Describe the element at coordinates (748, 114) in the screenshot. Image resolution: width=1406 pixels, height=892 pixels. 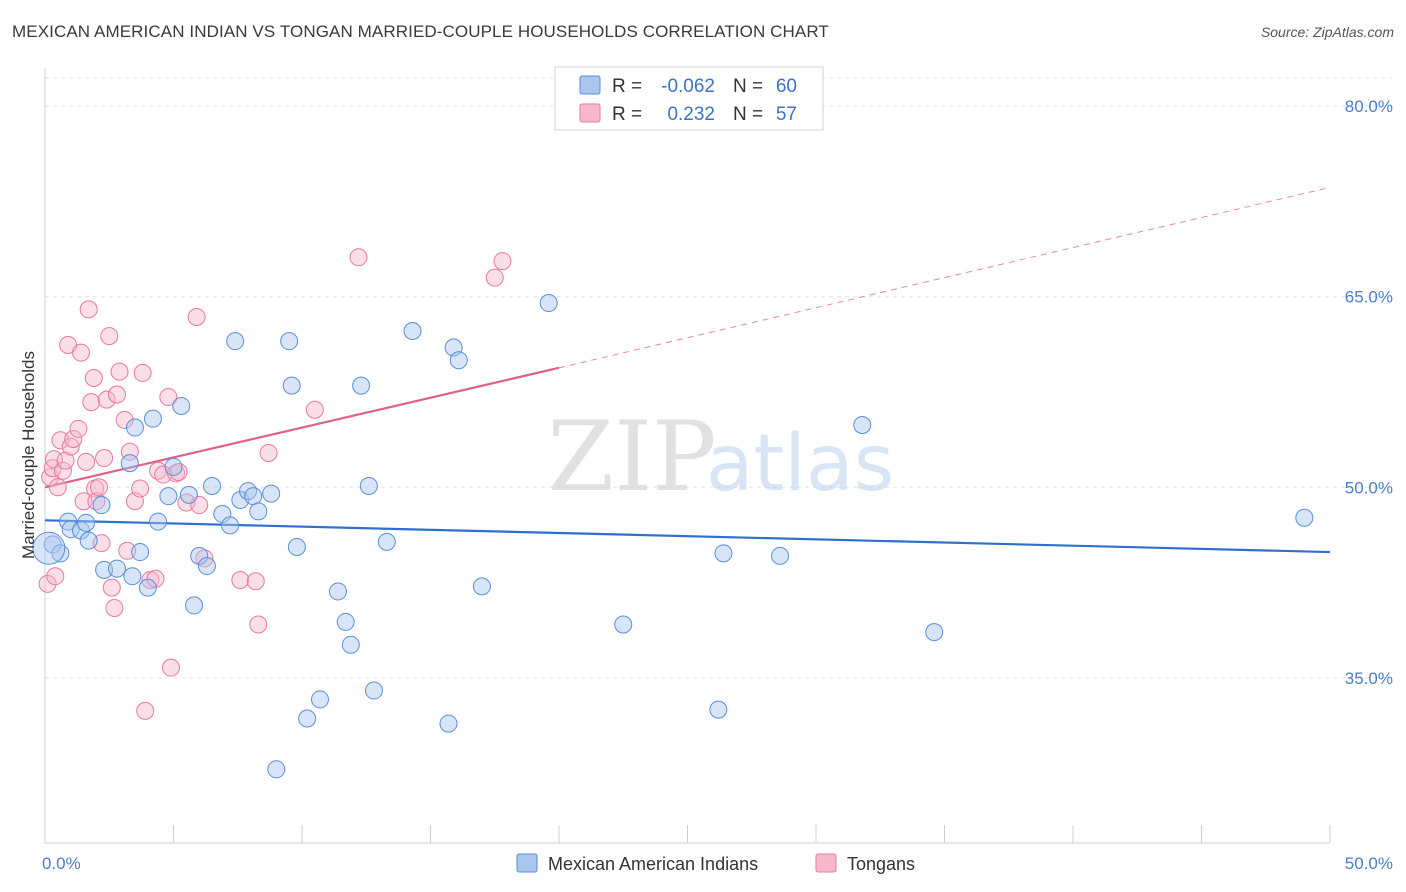
I see `legend-n-label-2: N =` at that location.